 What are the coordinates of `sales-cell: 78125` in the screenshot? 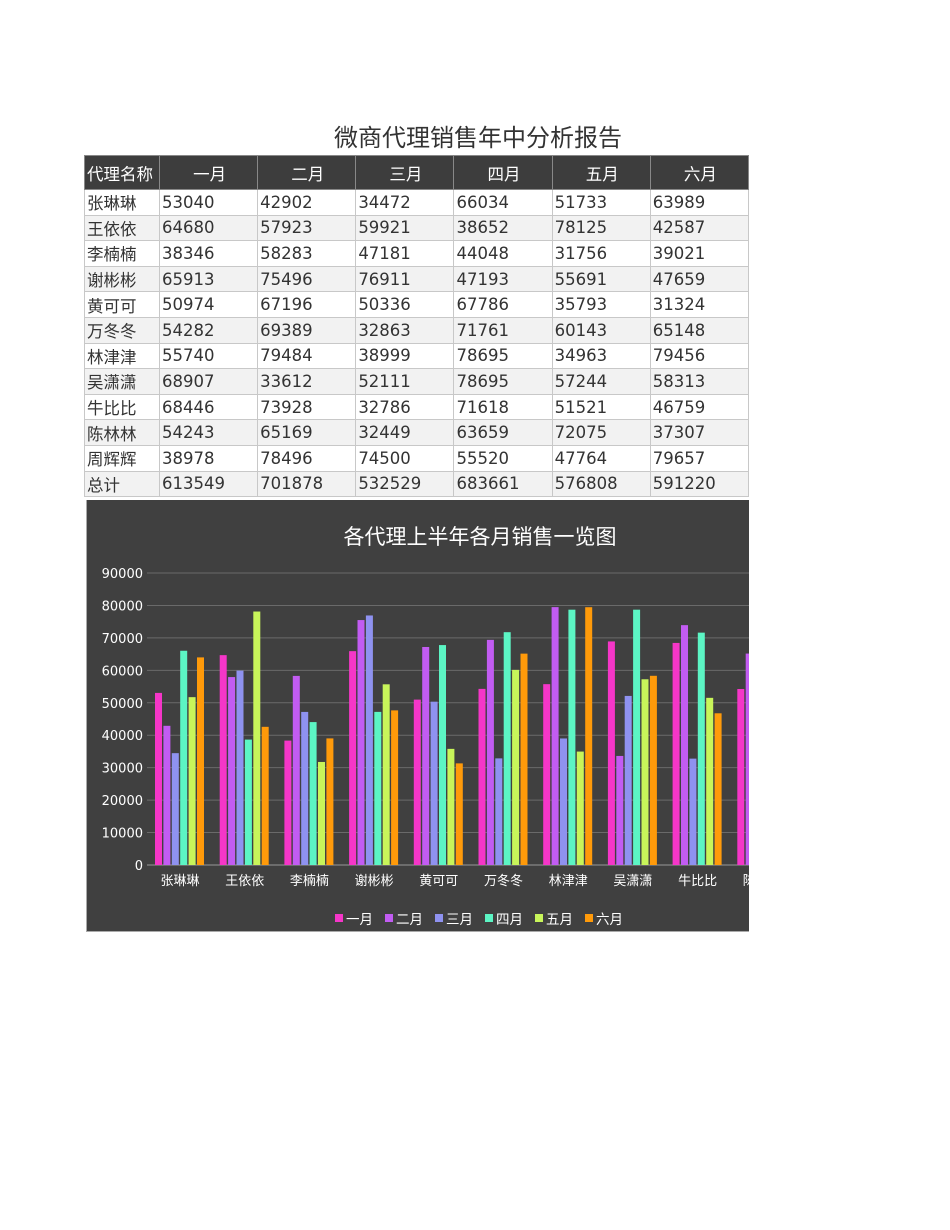 It's located at (601, 228).